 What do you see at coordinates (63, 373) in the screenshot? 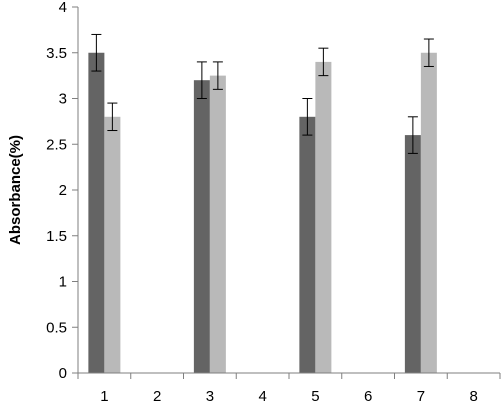
I see `y-tick-label: 0` at bounding box center [63, 373].